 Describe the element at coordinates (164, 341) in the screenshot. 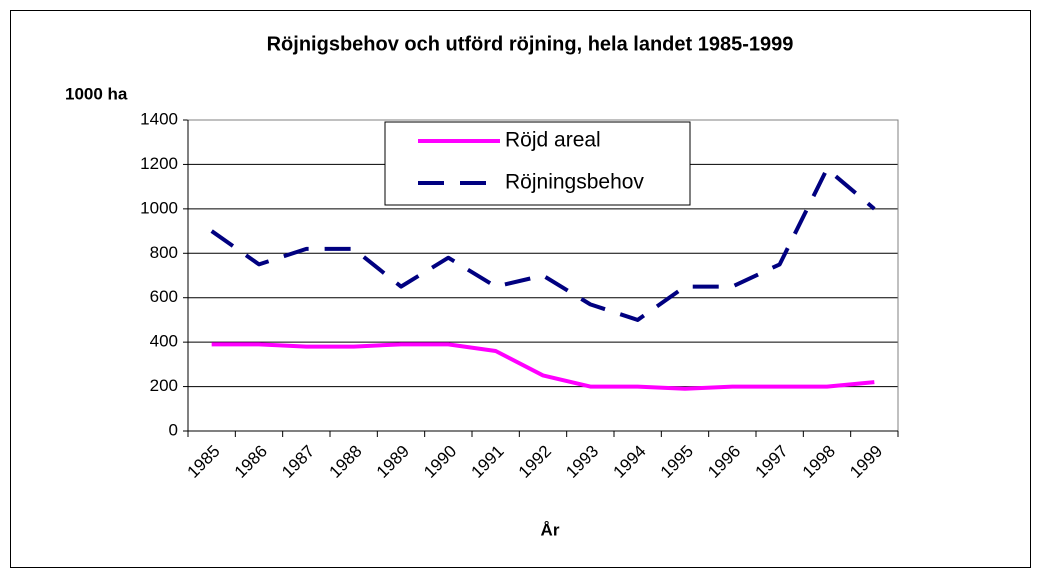

I see `y-tick-label: 400` at that location.